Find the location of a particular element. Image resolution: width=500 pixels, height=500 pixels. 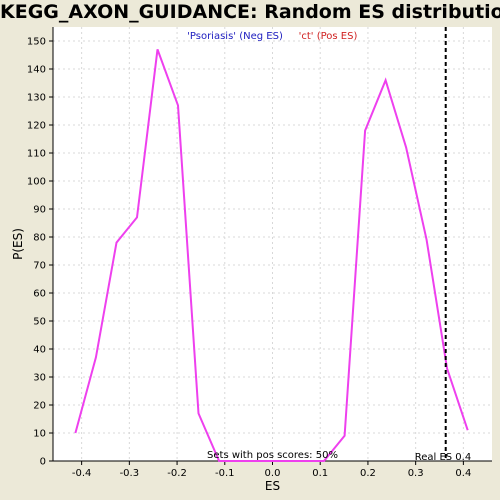

y-tick-label: 70 is located at coordinates (39, 266).